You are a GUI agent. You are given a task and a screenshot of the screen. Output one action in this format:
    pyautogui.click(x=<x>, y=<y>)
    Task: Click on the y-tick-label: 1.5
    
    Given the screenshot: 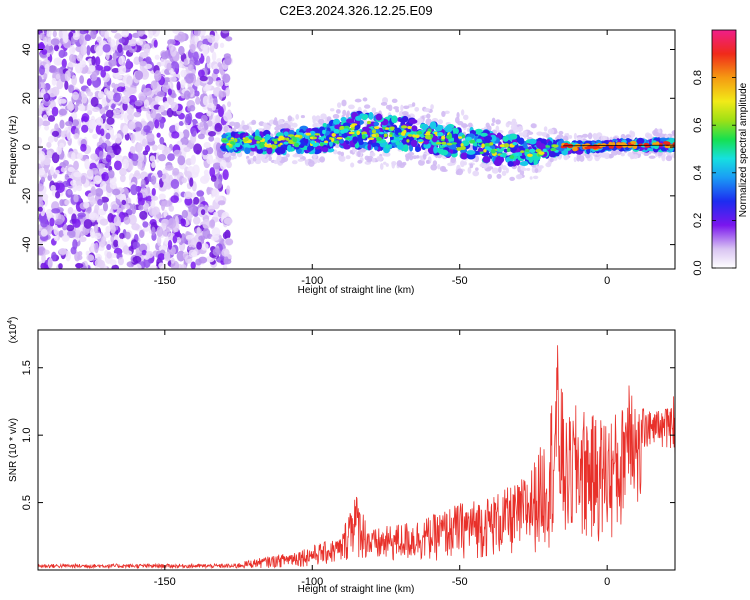 What is the action you would take?
    pyautogui.click(x=27, y=367)
    